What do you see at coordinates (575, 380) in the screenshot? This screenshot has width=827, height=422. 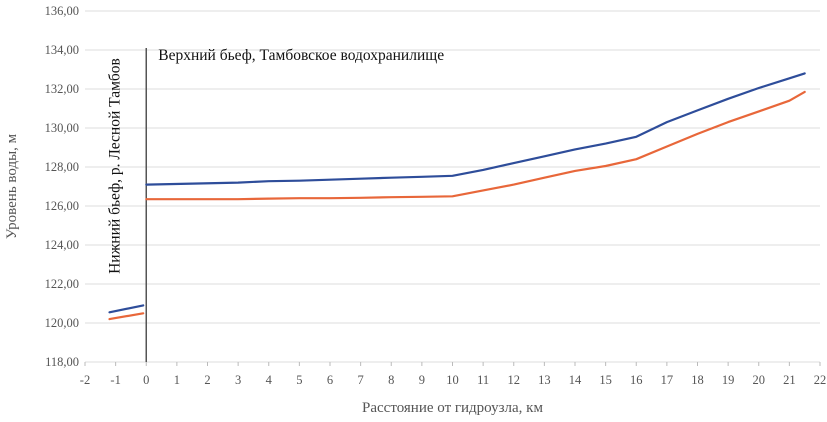 I see `x-tick-label: 14` at bounding box center [575, 380].